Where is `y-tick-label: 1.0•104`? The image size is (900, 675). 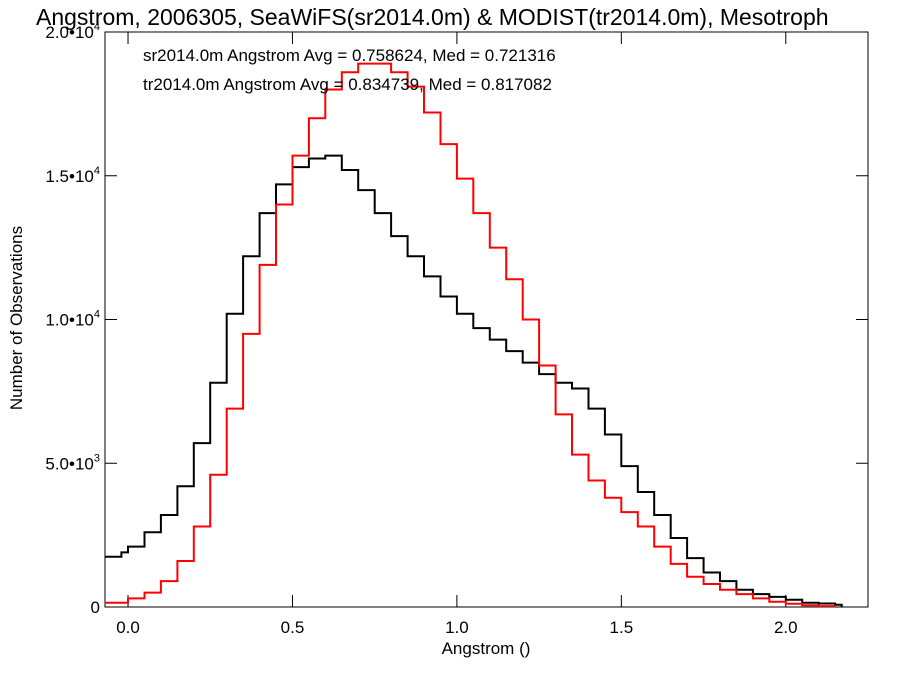
y-tick-label: 1.0•104 is located at coordinates (72, 319).